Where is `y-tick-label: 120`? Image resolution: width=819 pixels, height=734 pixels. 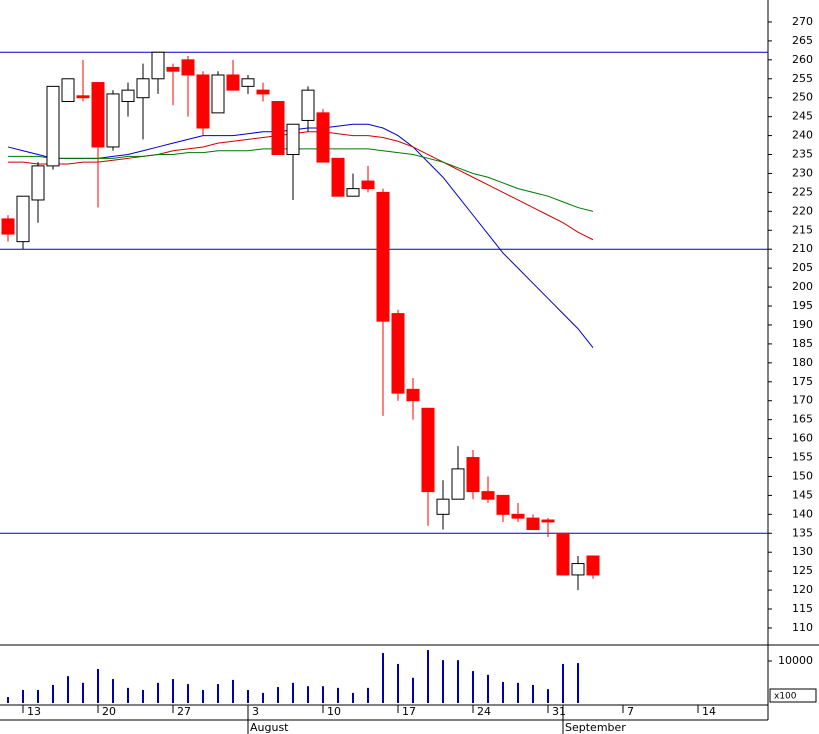 y-tick-label: 120 is located at coordinates (802, 589).